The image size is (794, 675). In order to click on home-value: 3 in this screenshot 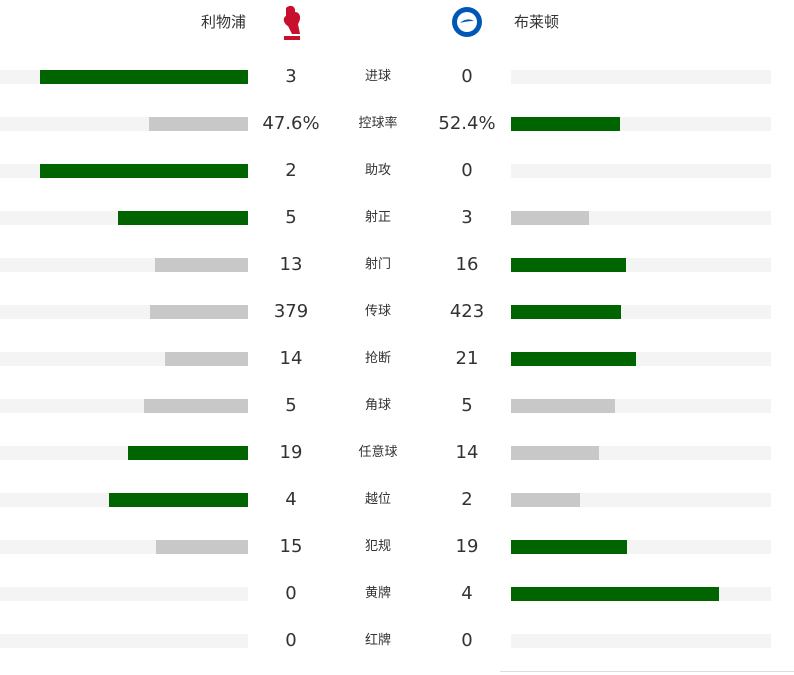, I will do `click(291, 76)`.